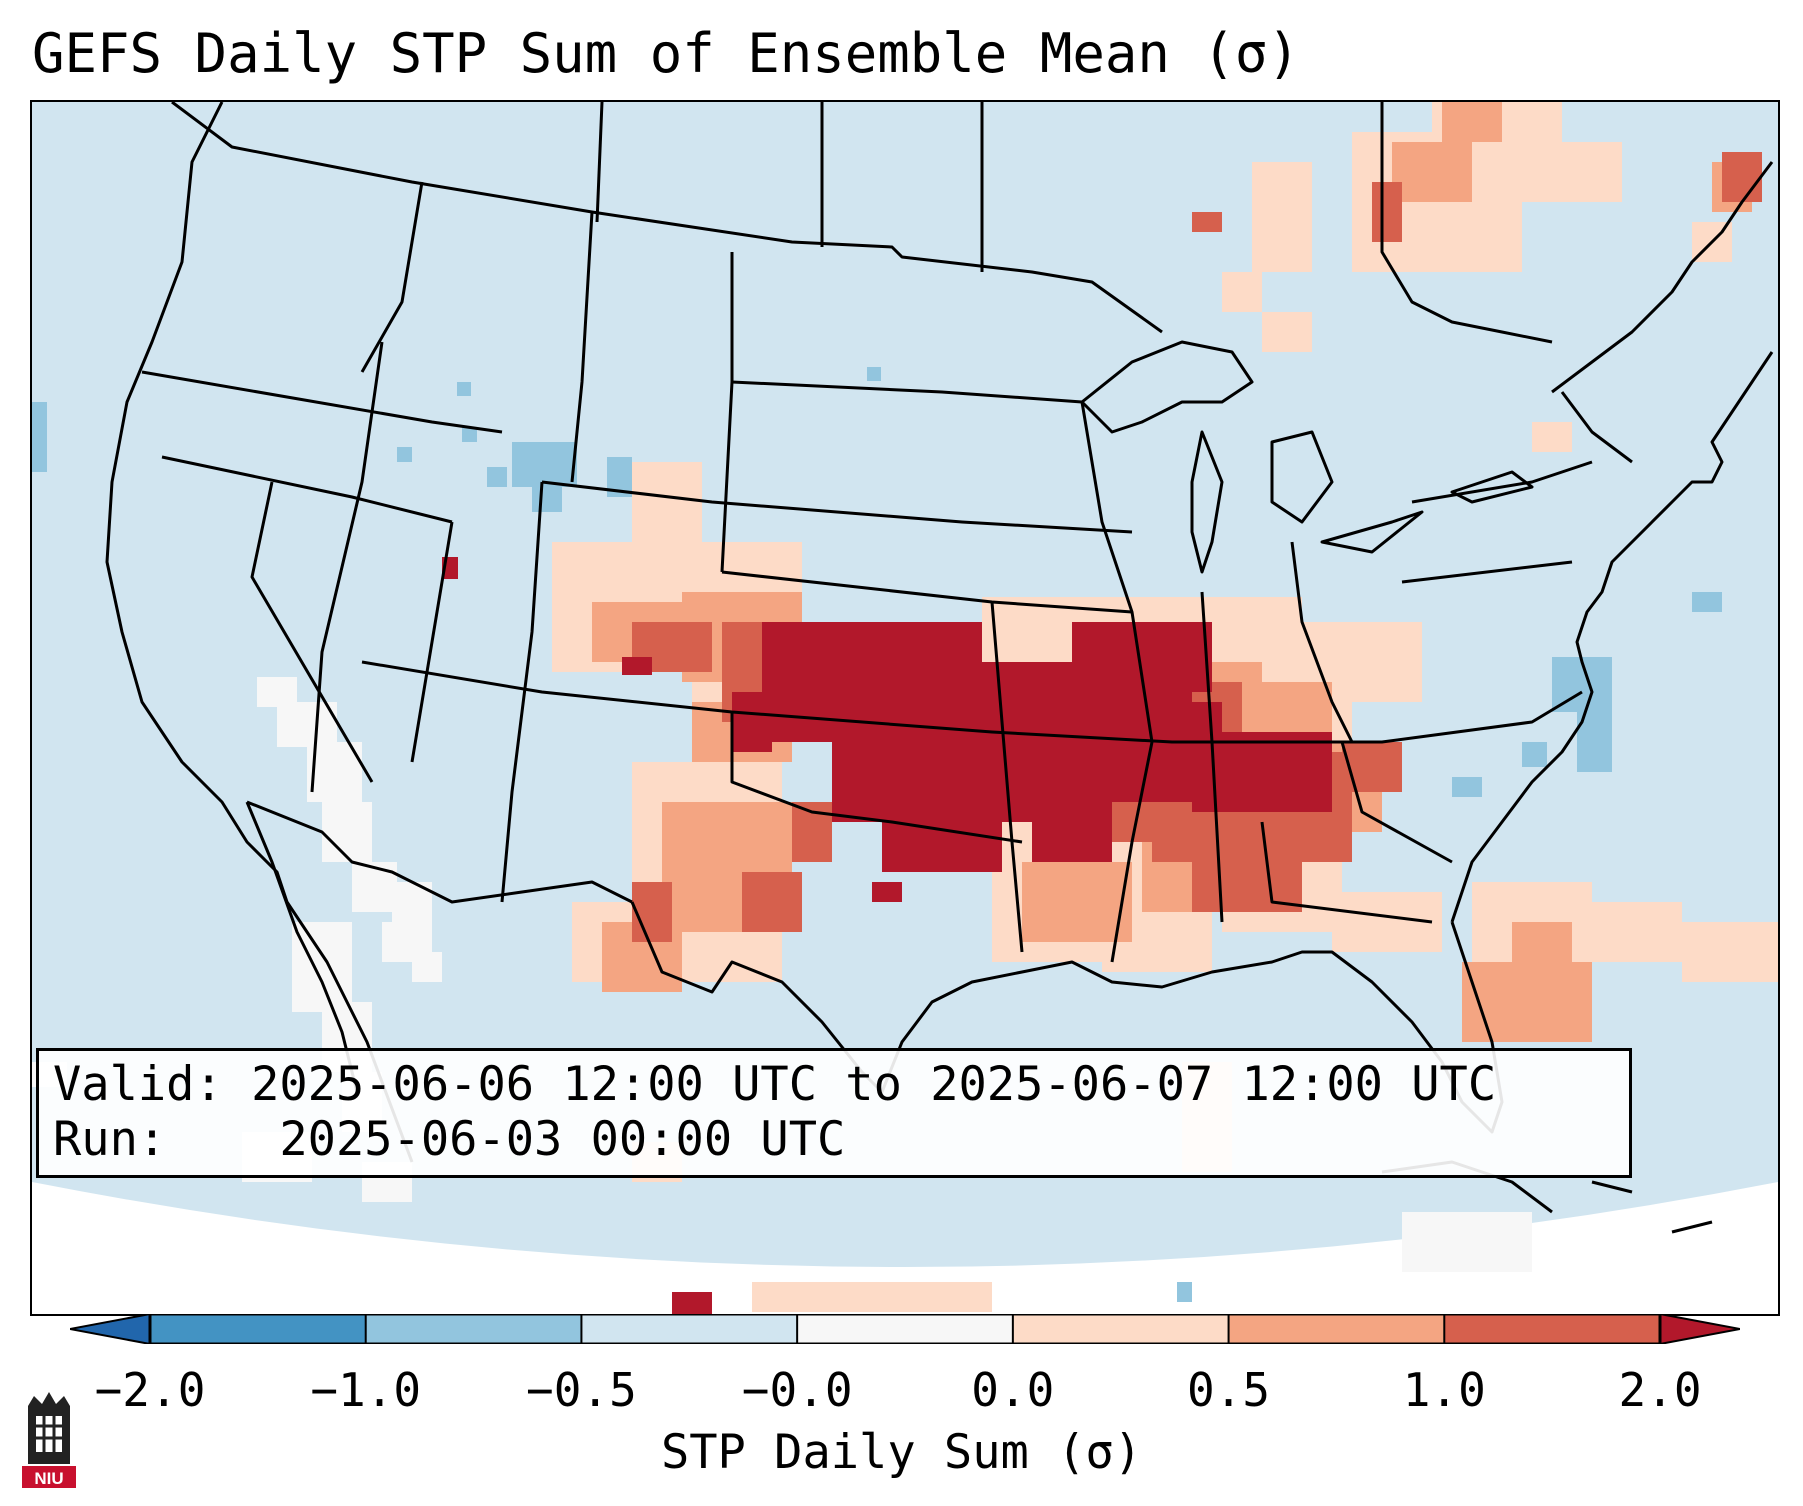  I want to click on logo-text: NIU, so click(48, 1478).